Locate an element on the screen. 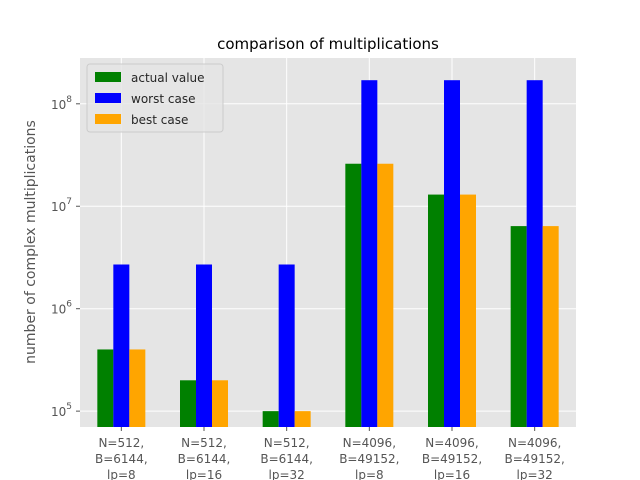 The image size is (640, 480). y-tick-label: 10⁷ is located at coordinates (61, 205).